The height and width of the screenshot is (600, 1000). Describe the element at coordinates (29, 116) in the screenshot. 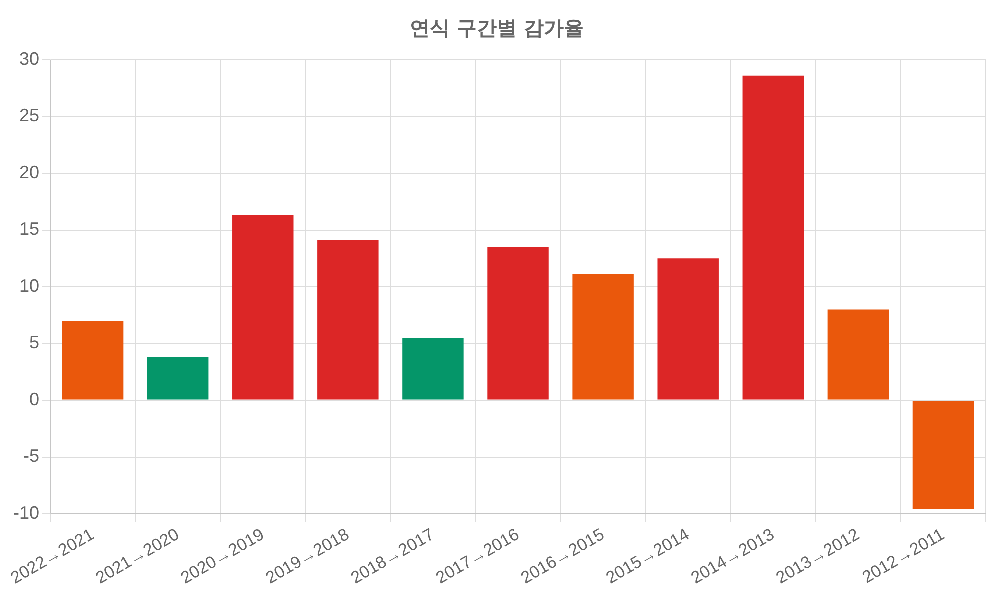

I see `y-tick-label: 25` at that location.